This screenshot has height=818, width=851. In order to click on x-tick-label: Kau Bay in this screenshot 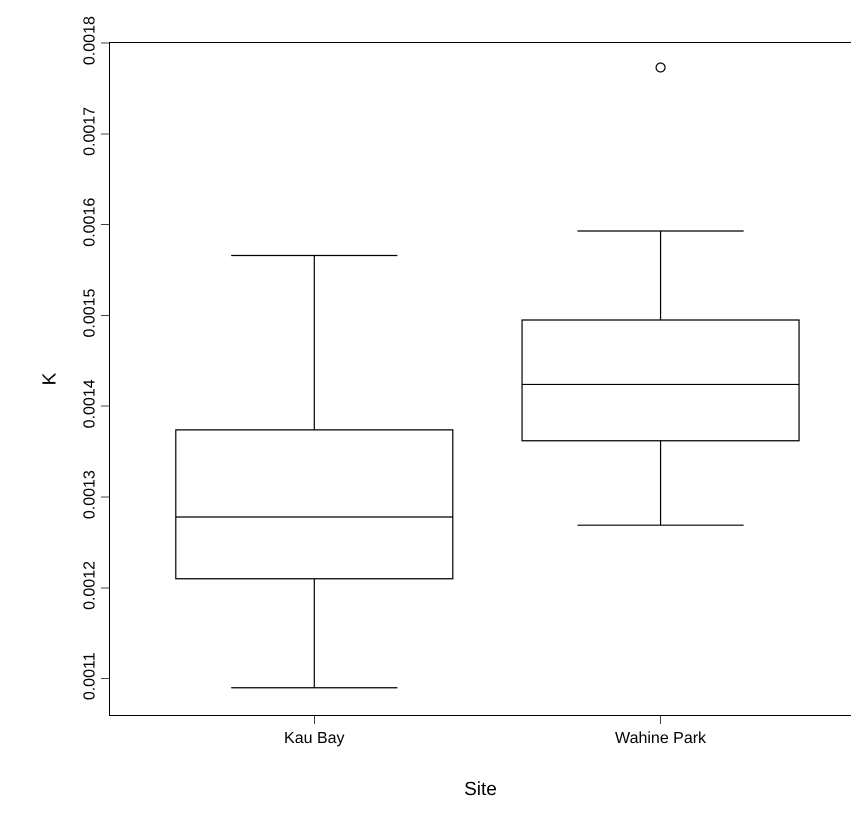, I will do `click(314, 739)`.